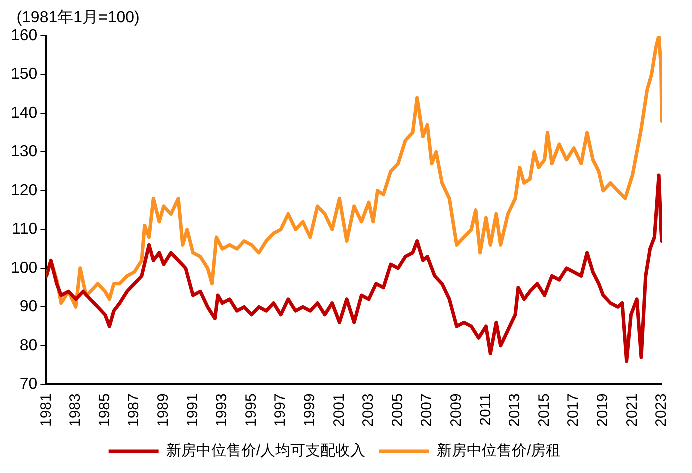 Image resolution: width=692 pixels, height=473 pixels. What do you see at coordinates (75, 411) in the screenshot?
I see `x-tick-label: 1983` at bounding box center [75, 411].